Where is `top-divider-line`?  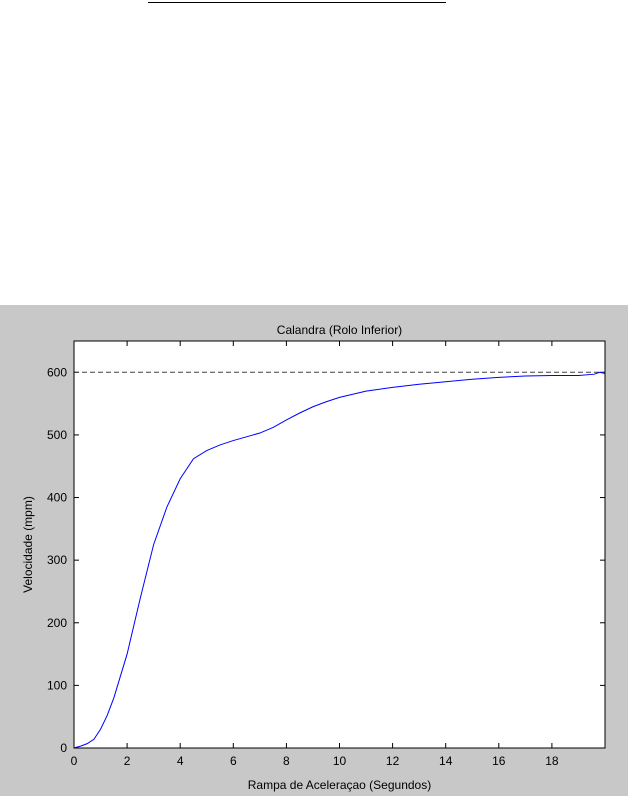 top-divider-line is located at coordinates (297, 2).